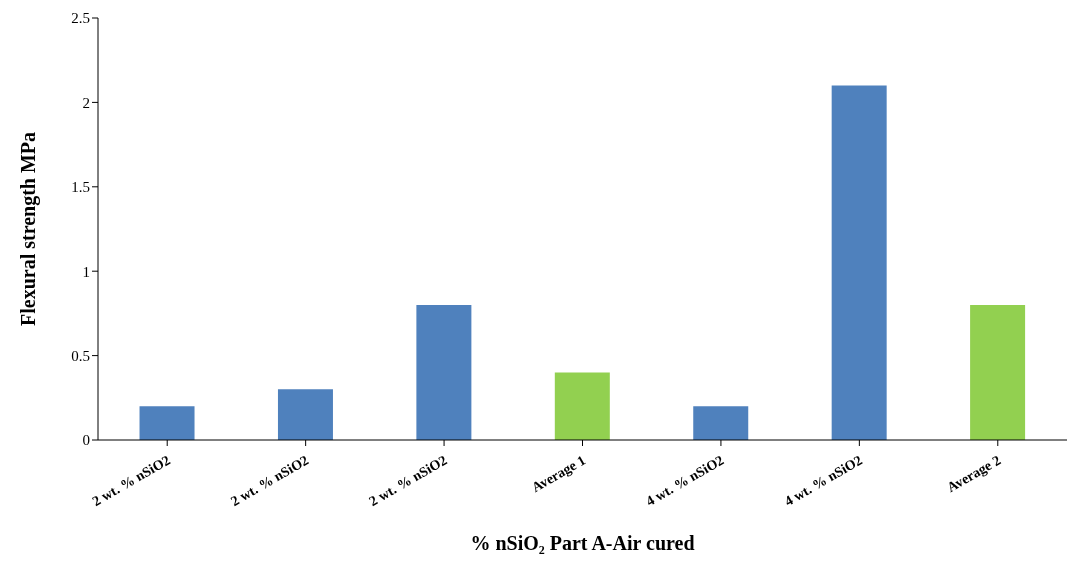 The height and width of the screenshot is (580, 1077). Describe the element at coordinates (582, 543) in the screenshot. I see `x-axis-title: % nSiO₂ Part A-Air cured` at that location.